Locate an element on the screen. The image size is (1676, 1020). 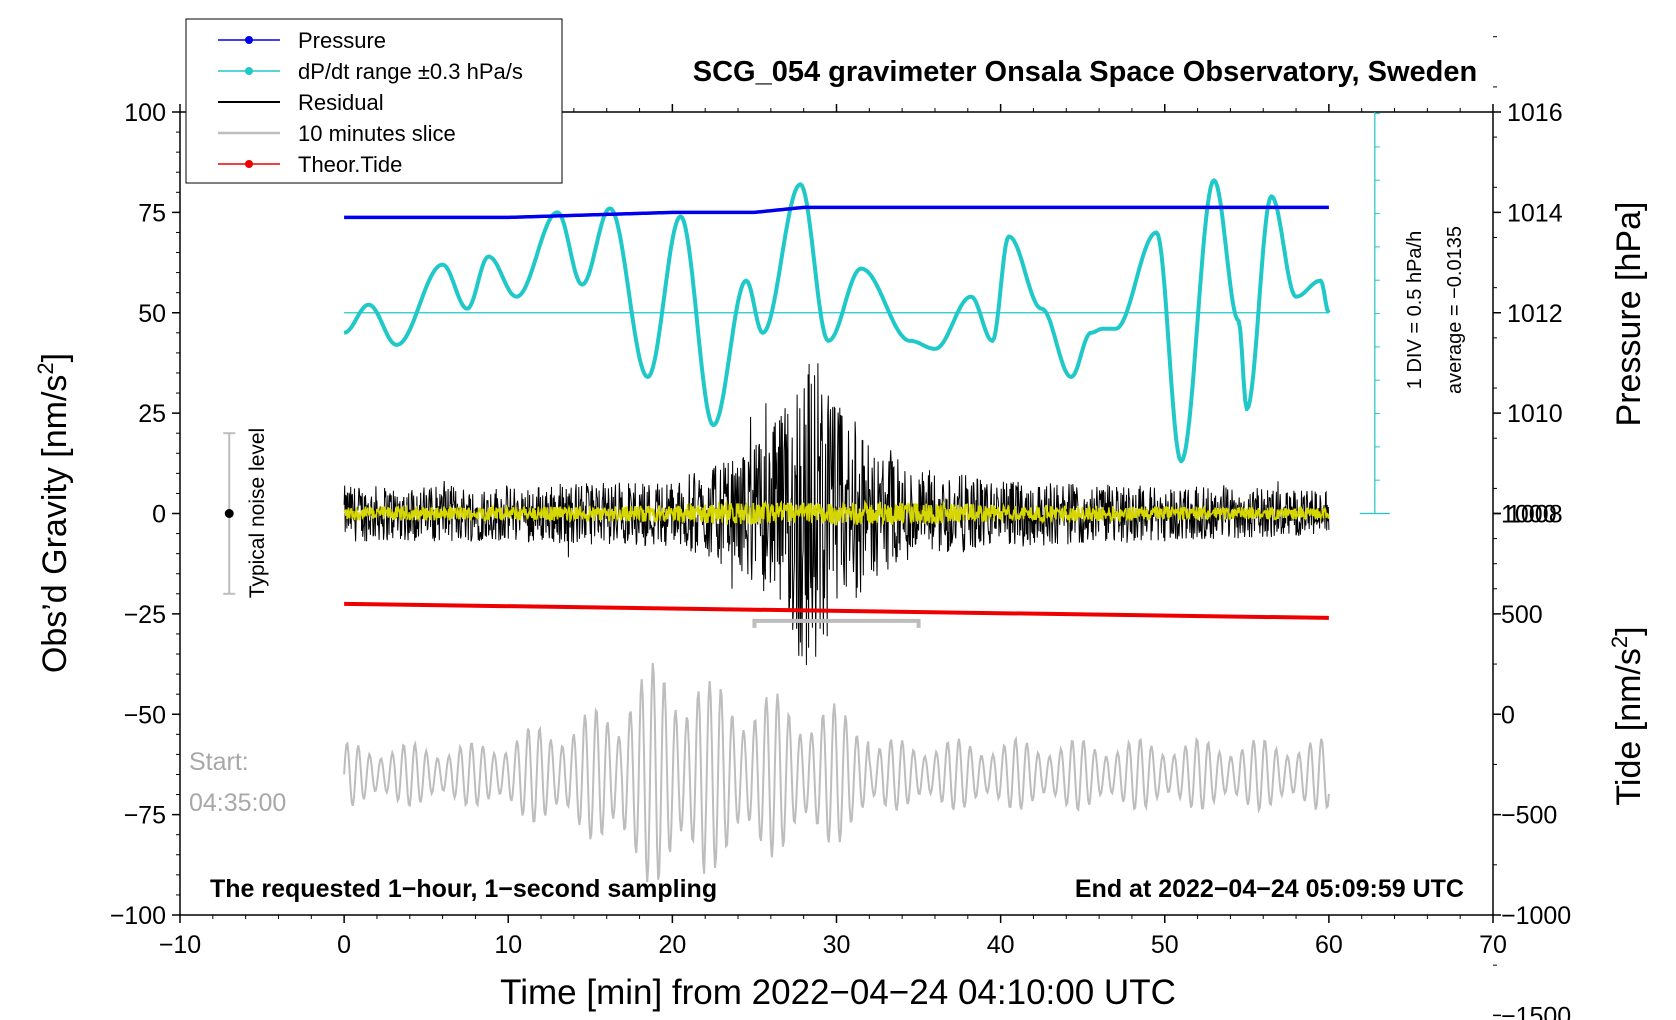
pressure-tick-label: 1016 is located at coordinates (1535, 113).